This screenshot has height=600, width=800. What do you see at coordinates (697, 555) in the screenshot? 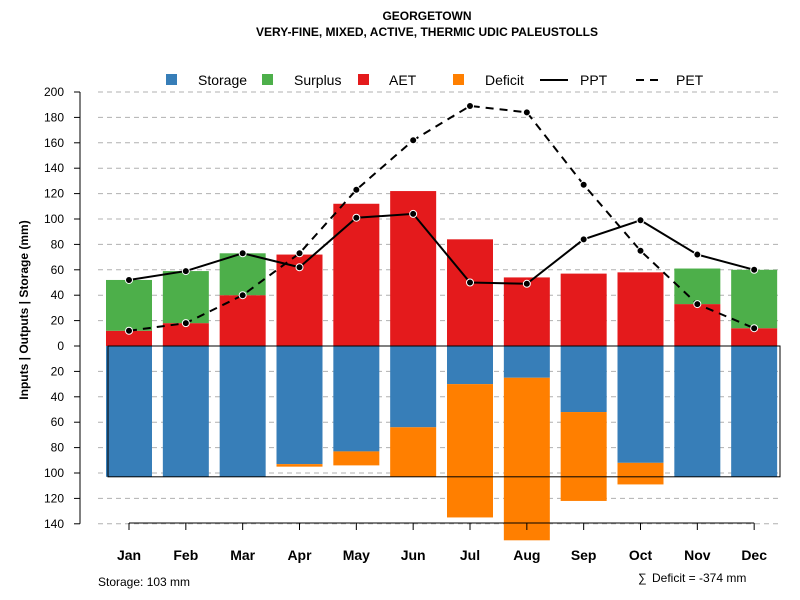
I see `month-label: Nov` at bounding box center [697, 555].